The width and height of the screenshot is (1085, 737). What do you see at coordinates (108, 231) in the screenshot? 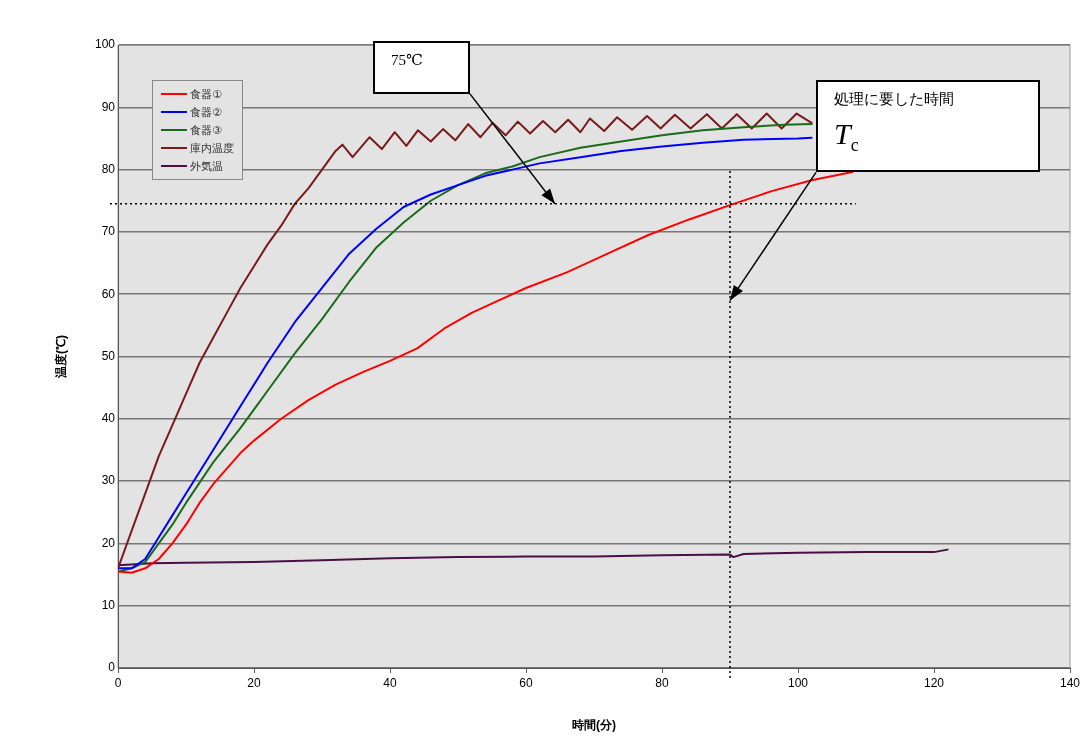
I see `y-tick-label: 70` at bounding box center [108, 231].